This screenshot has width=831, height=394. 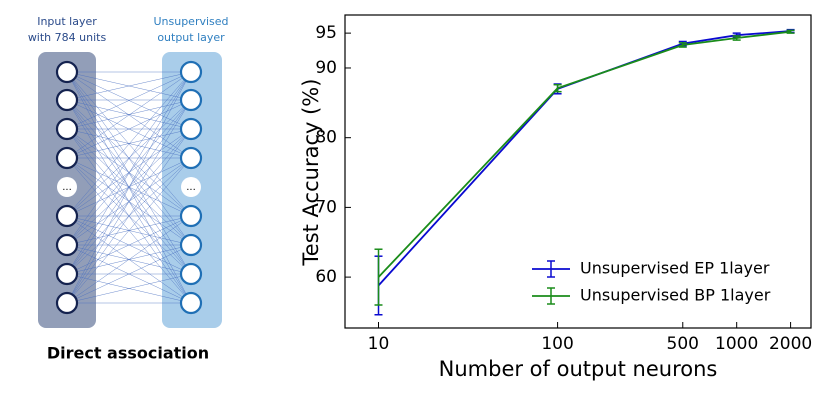 I want to click on x-tick-label: 10, so click(x=379, y=344).